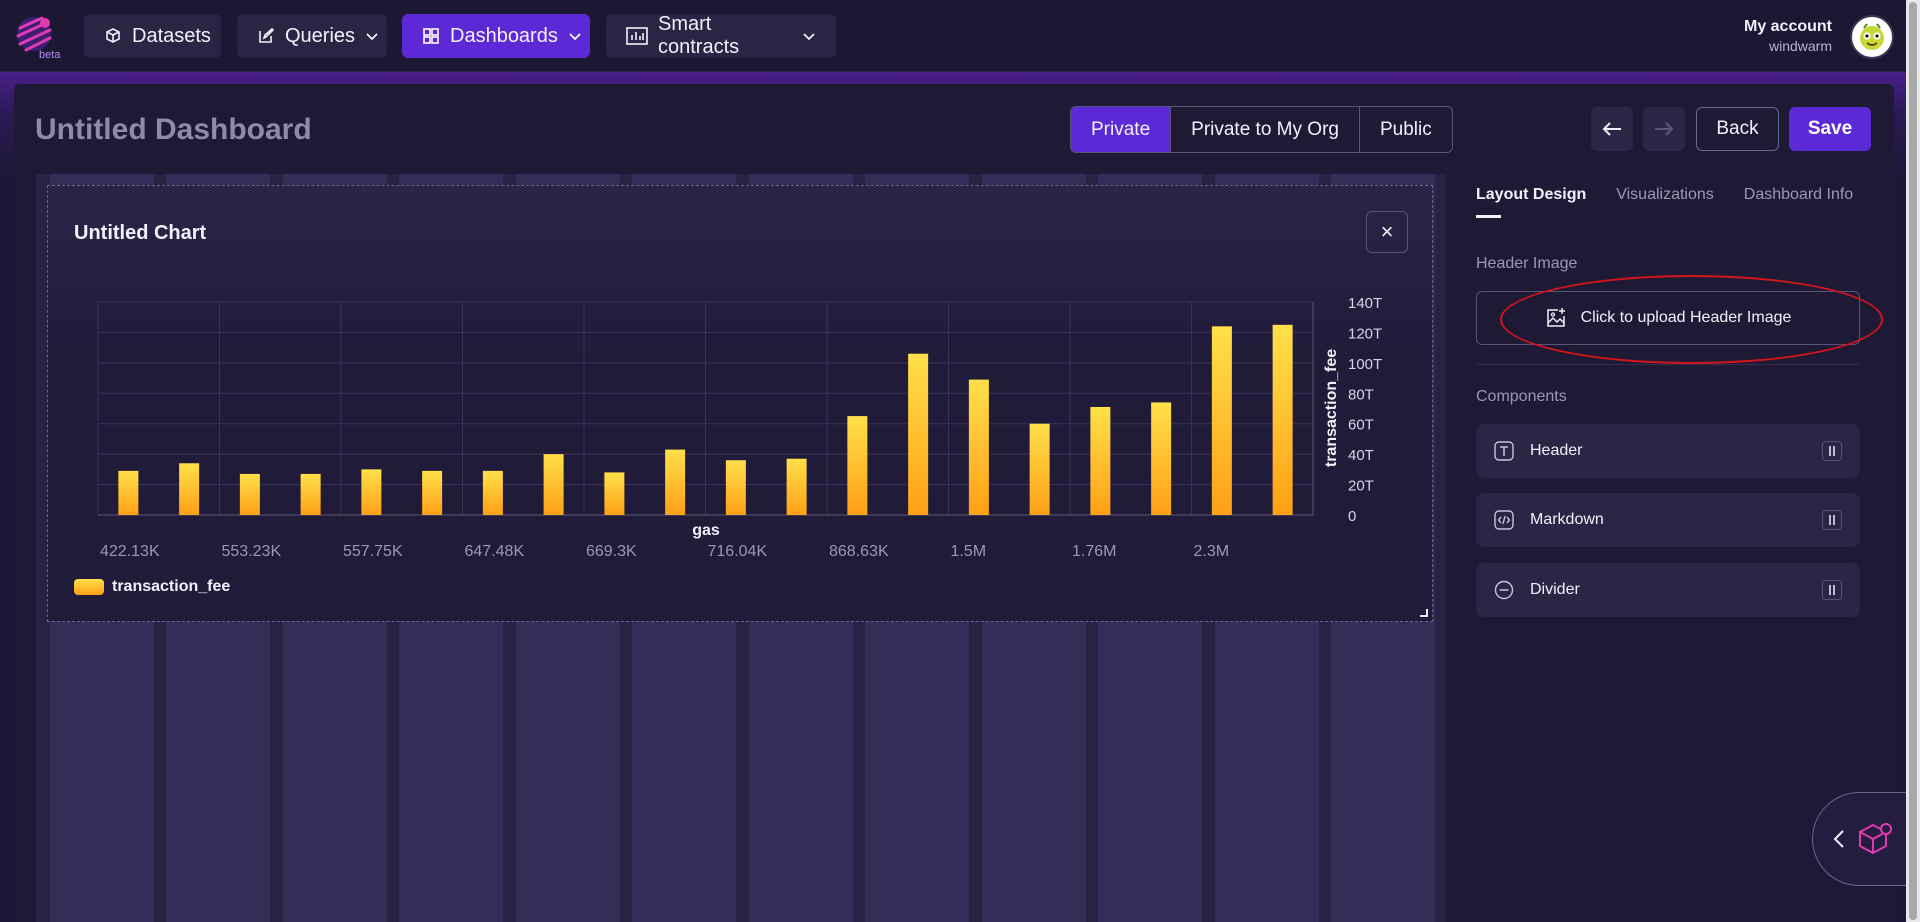 The image size is (1920, 922). What do you see at coordinates (1094, 551) in the screenshot?
I see `x-tick-label: 1.76M` at bounding box center [1094, 551].